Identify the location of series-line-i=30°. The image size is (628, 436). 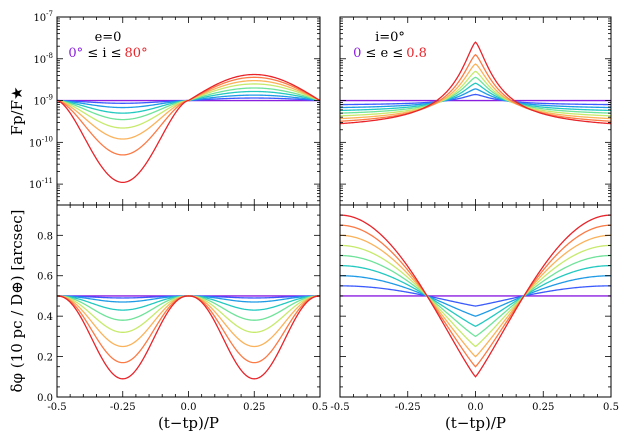
(188, 303).